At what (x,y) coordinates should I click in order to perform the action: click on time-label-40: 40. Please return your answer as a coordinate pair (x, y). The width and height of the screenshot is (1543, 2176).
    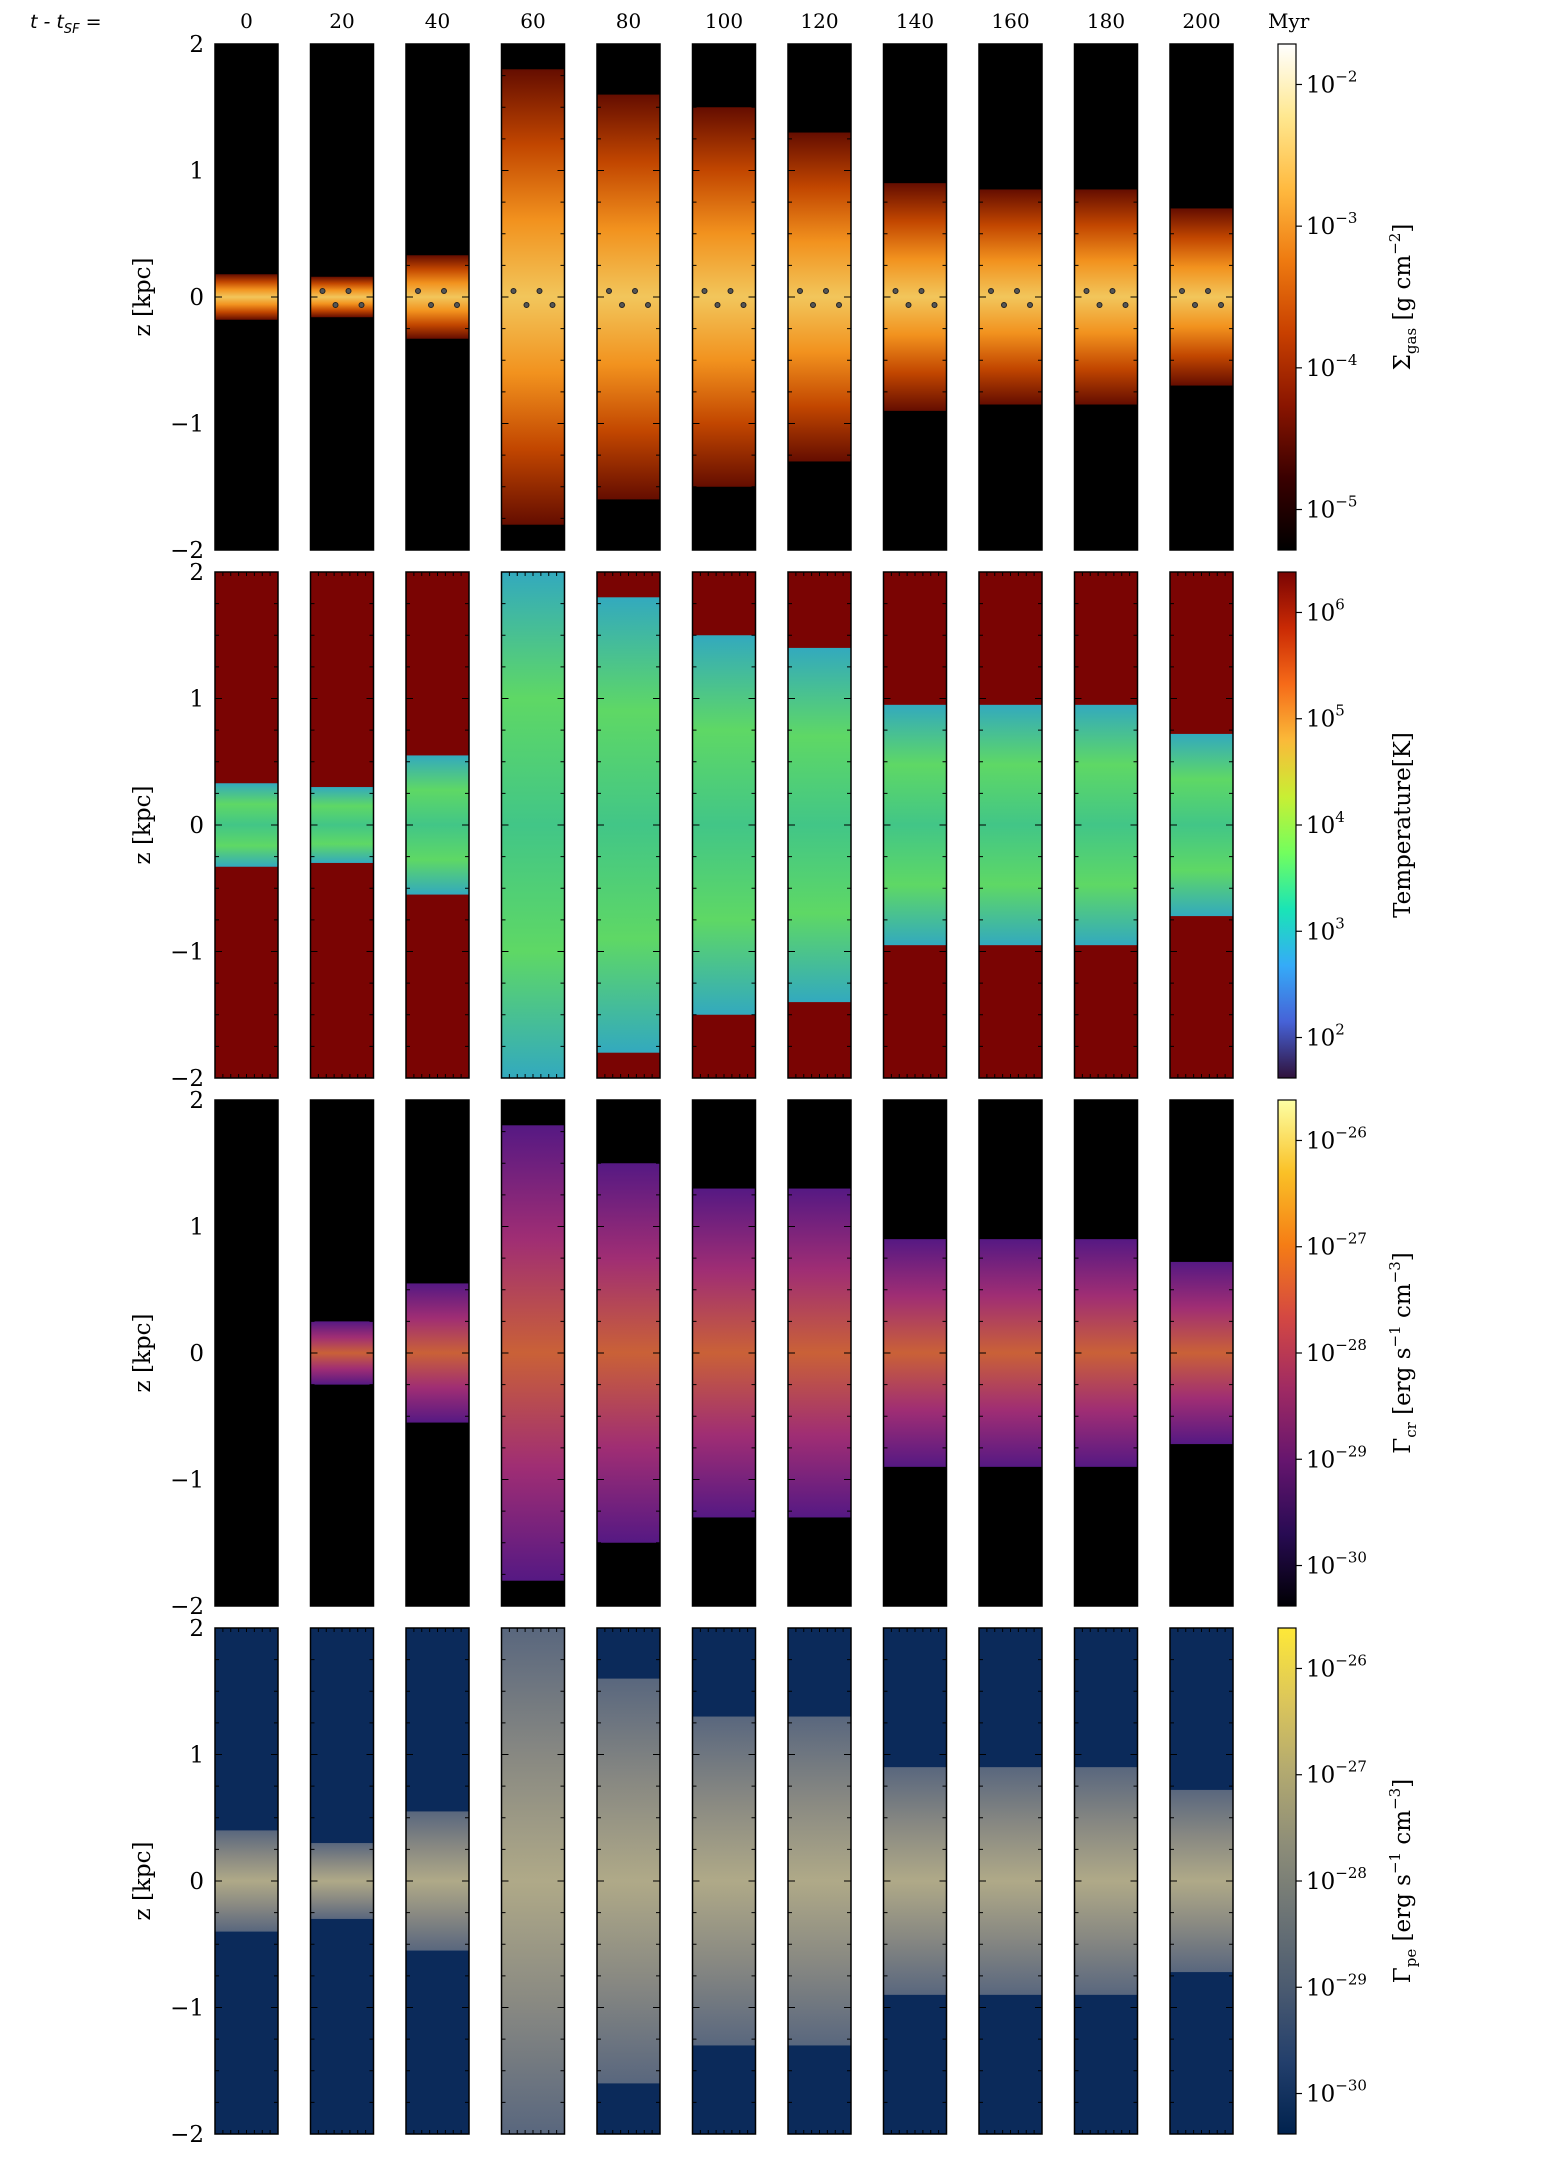
    Looking at the image, I should click on (437, 21).